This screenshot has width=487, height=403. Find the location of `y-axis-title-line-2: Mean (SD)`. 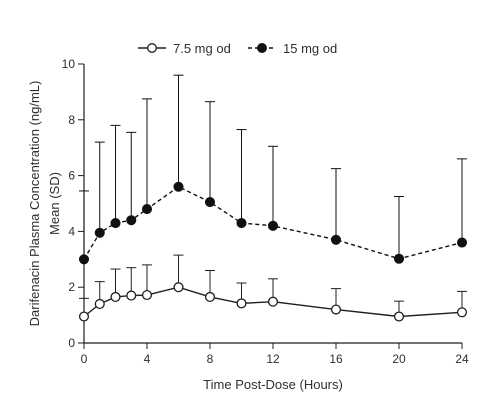

y-axis-title-line-2: Mean (SD) is located at coordinates (54, 203).